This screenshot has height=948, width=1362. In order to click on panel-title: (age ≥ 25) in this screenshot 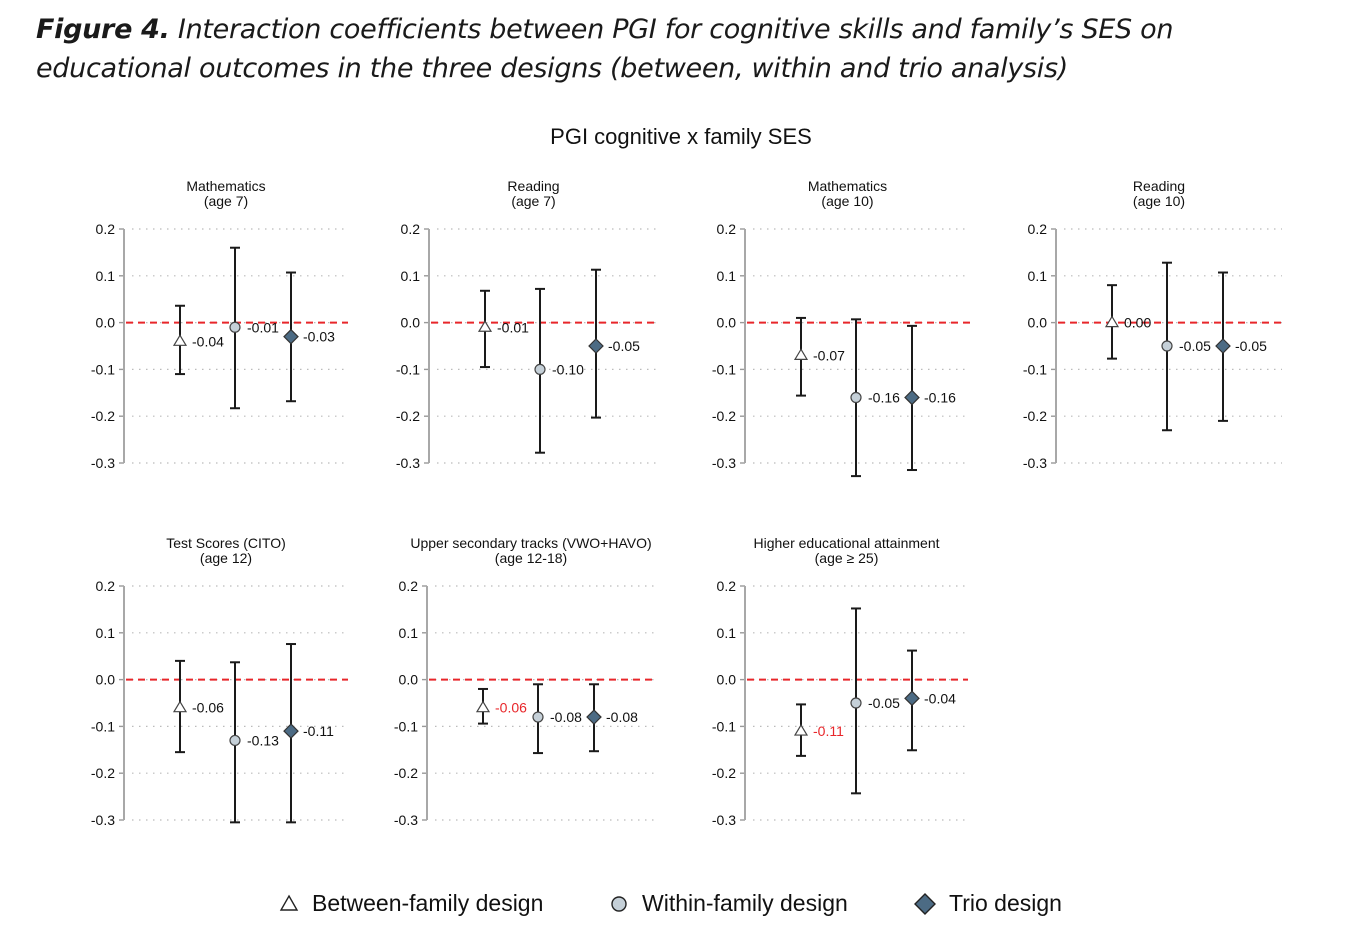, I will do `click(847, 558)`.